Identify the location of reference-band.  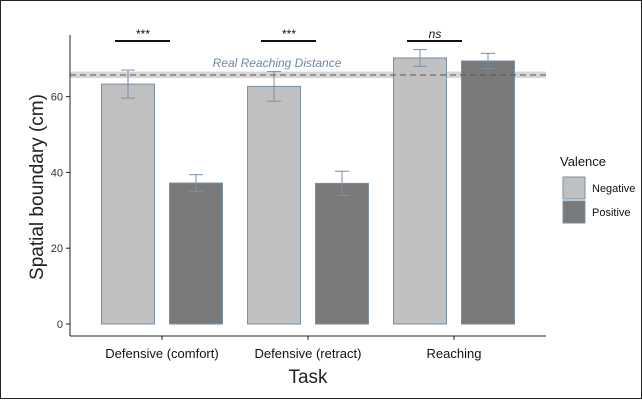
(308, 75).